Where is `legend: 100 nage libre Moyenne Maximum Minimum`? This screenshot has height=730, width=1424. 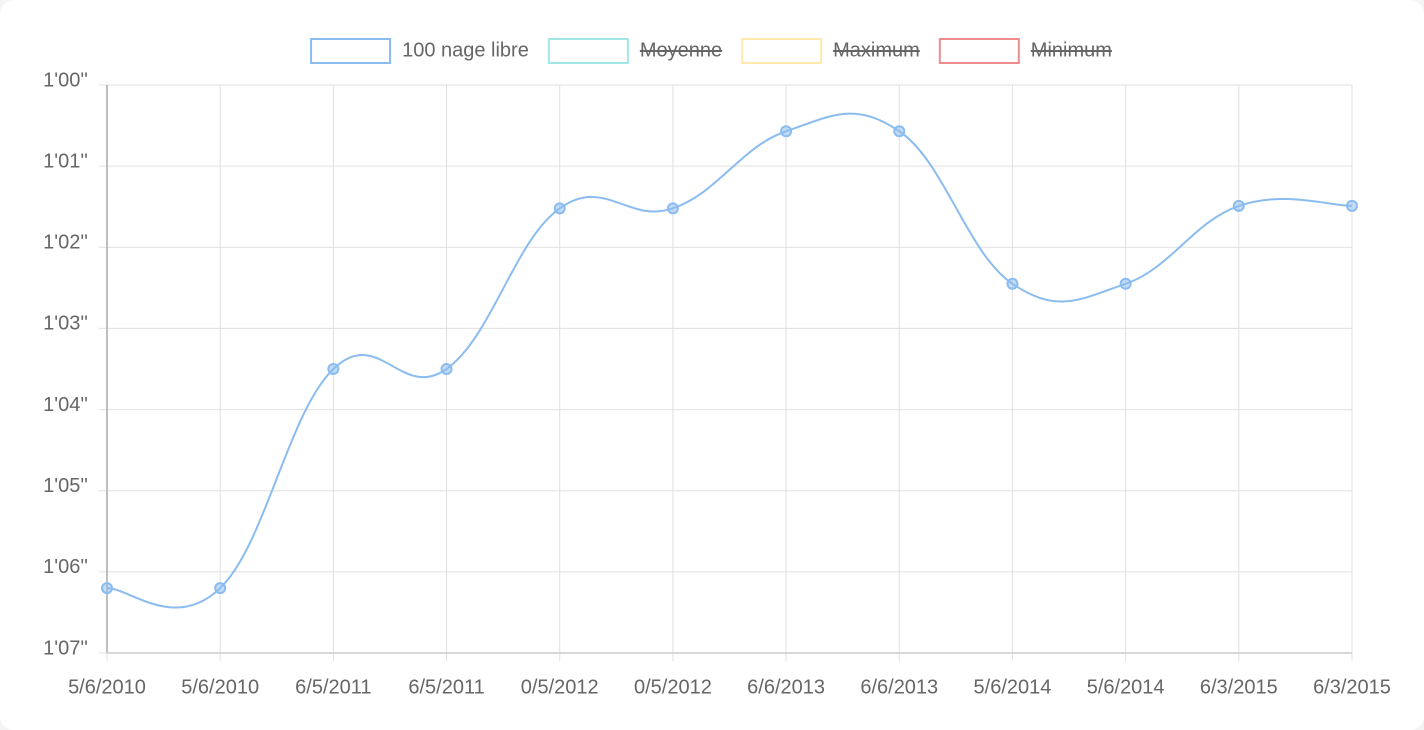
legend: 100 nage libre Moyenne Maximum Minimum is located at coordinates (711, 51).